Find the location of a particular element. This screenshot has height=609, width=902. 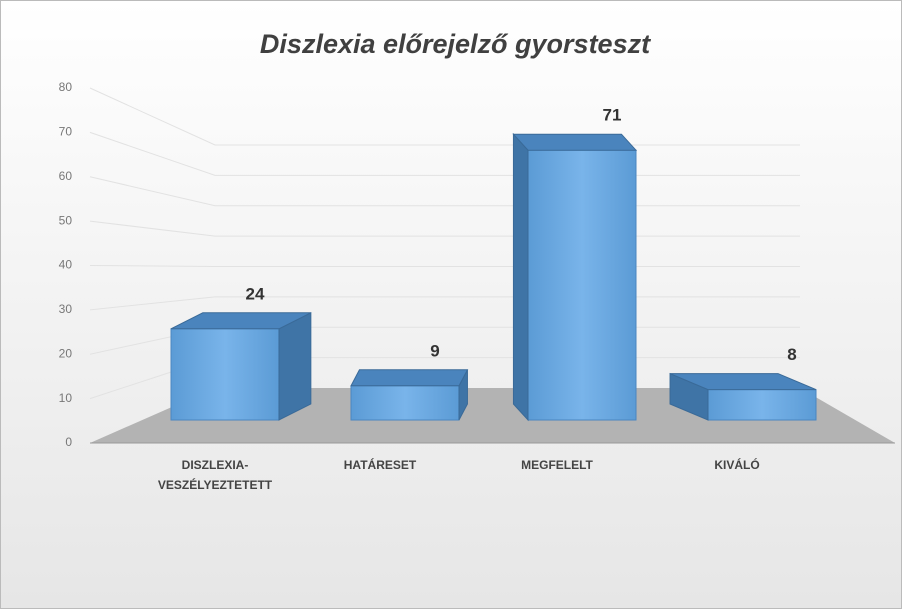

y-tick-label: 30 is located at coordinates (66, 309).